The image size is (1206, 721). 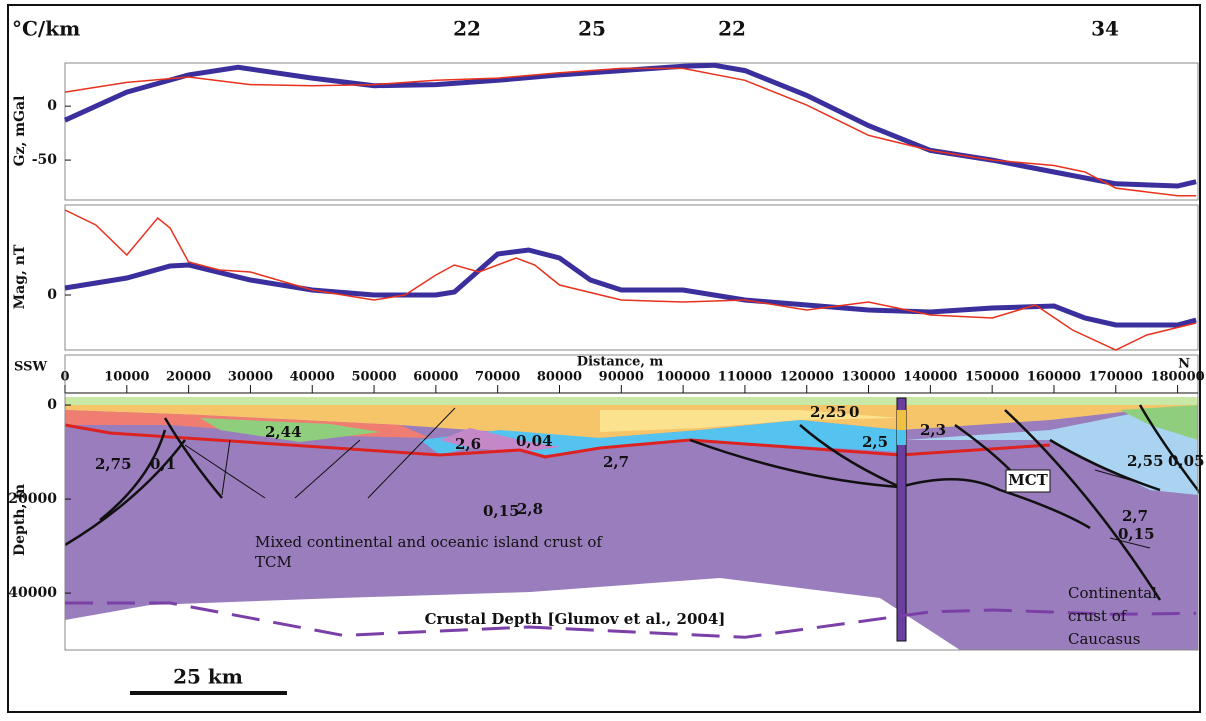 I want to click on annotation: 2,8, so click(x=530, y=509).